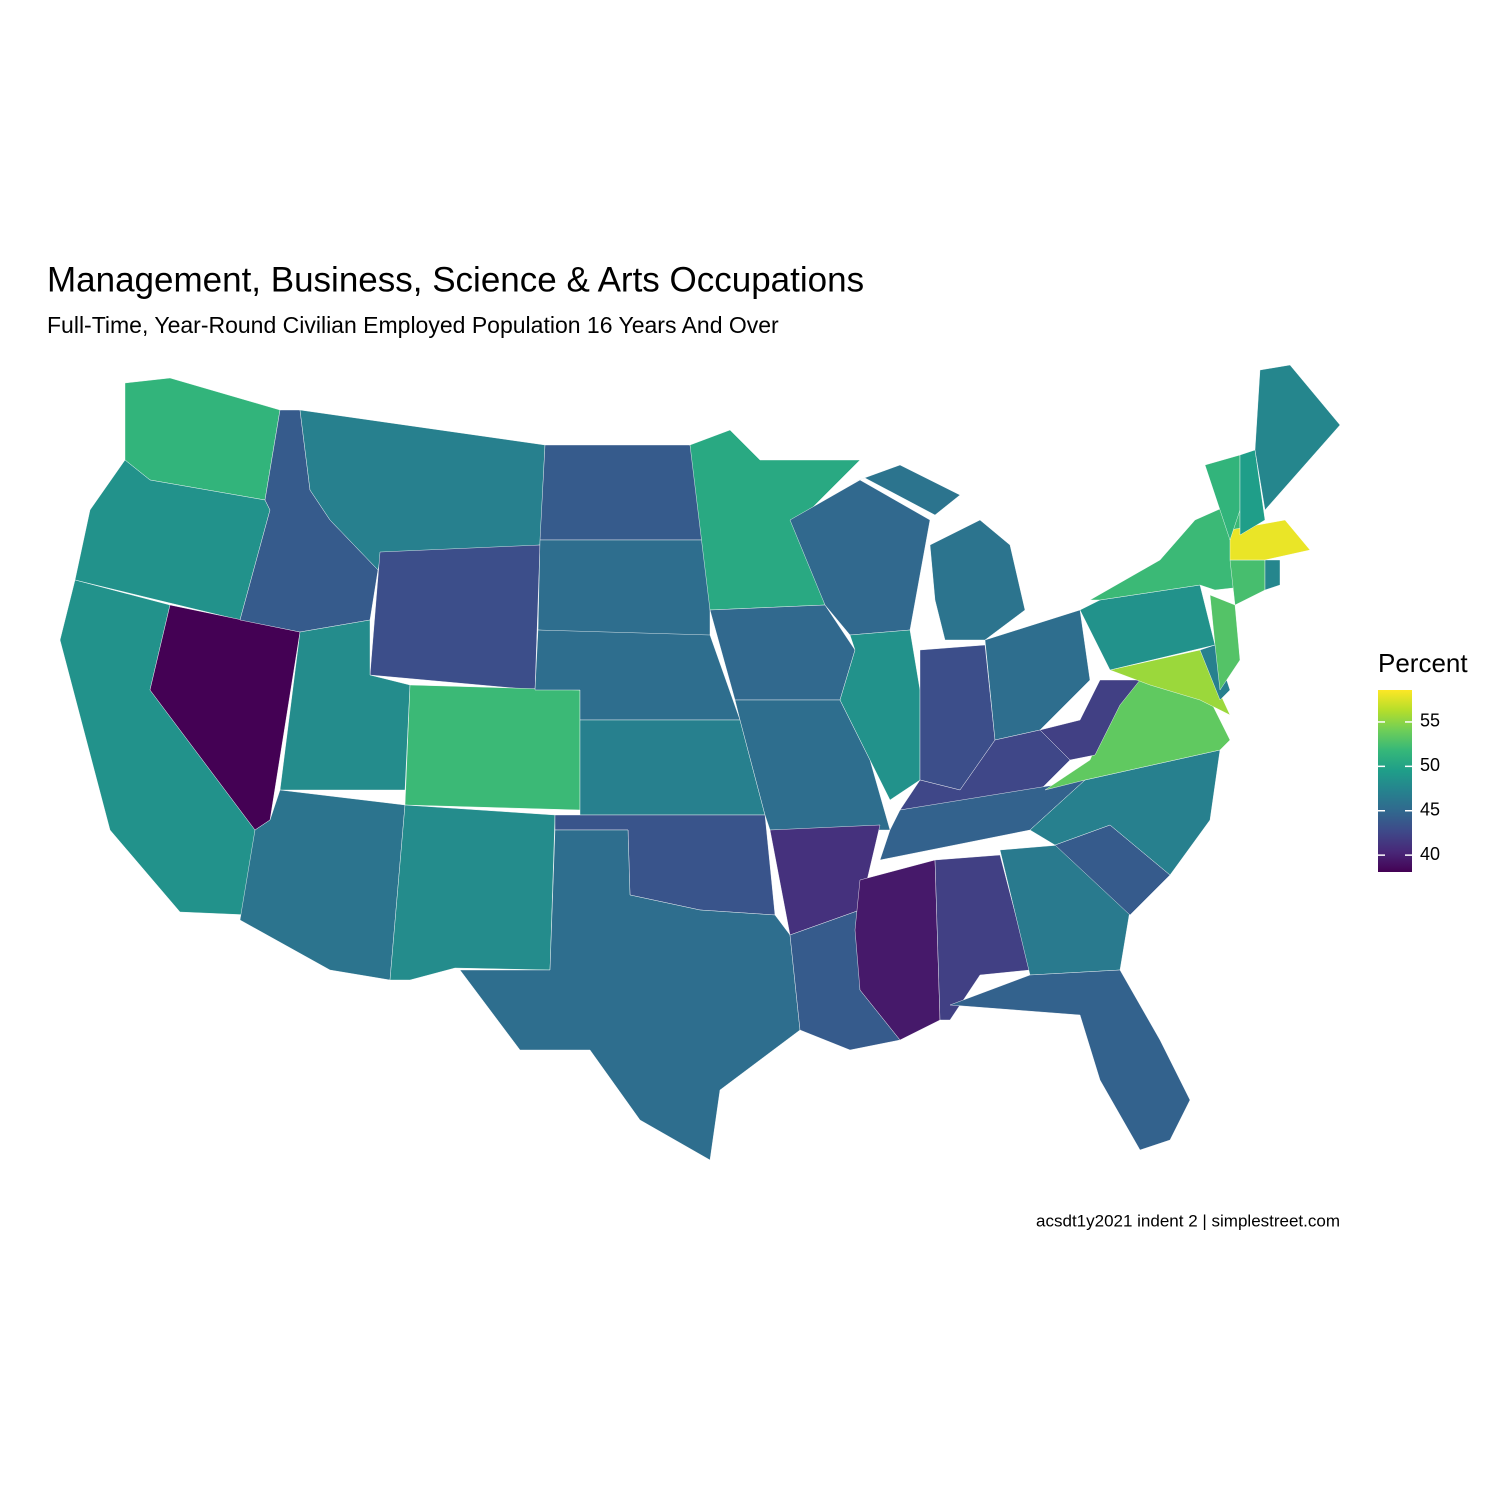 The image size is (1500, 1505). Describe the element at coordinates (1430, 721) in the screenshot. I see `tick-label: 55` at that location.